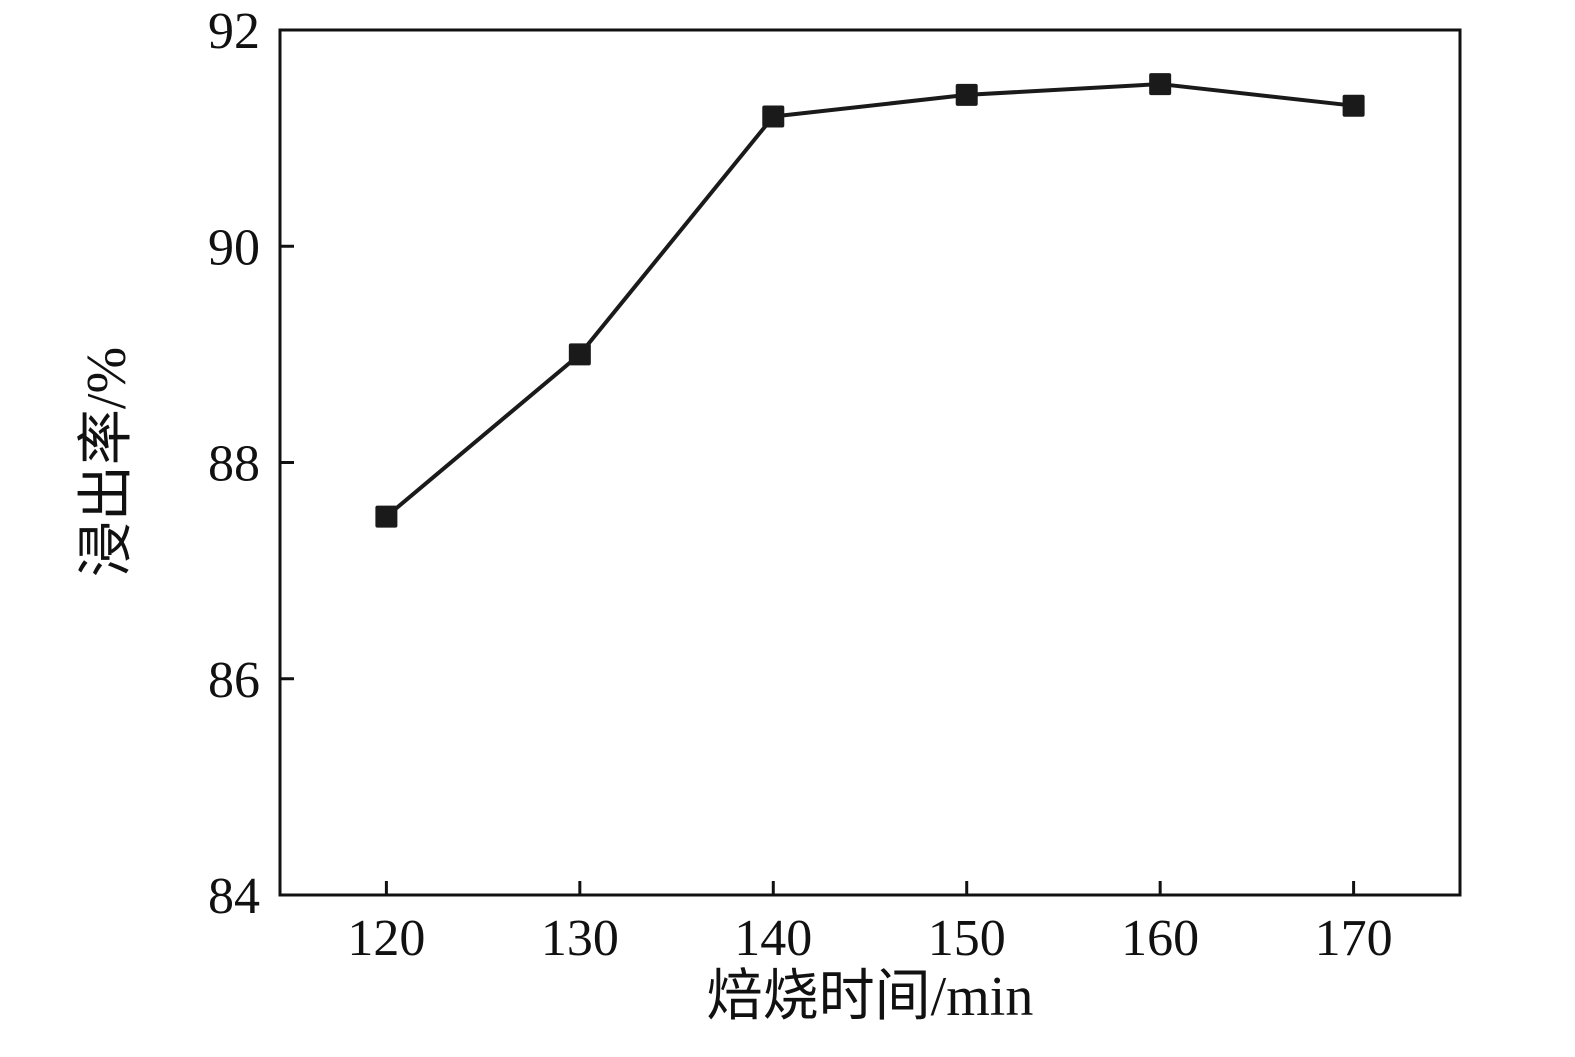 This screenshot has height=1057, width=1575. I want to click on y-tick-label: 84, so click(234, 896).